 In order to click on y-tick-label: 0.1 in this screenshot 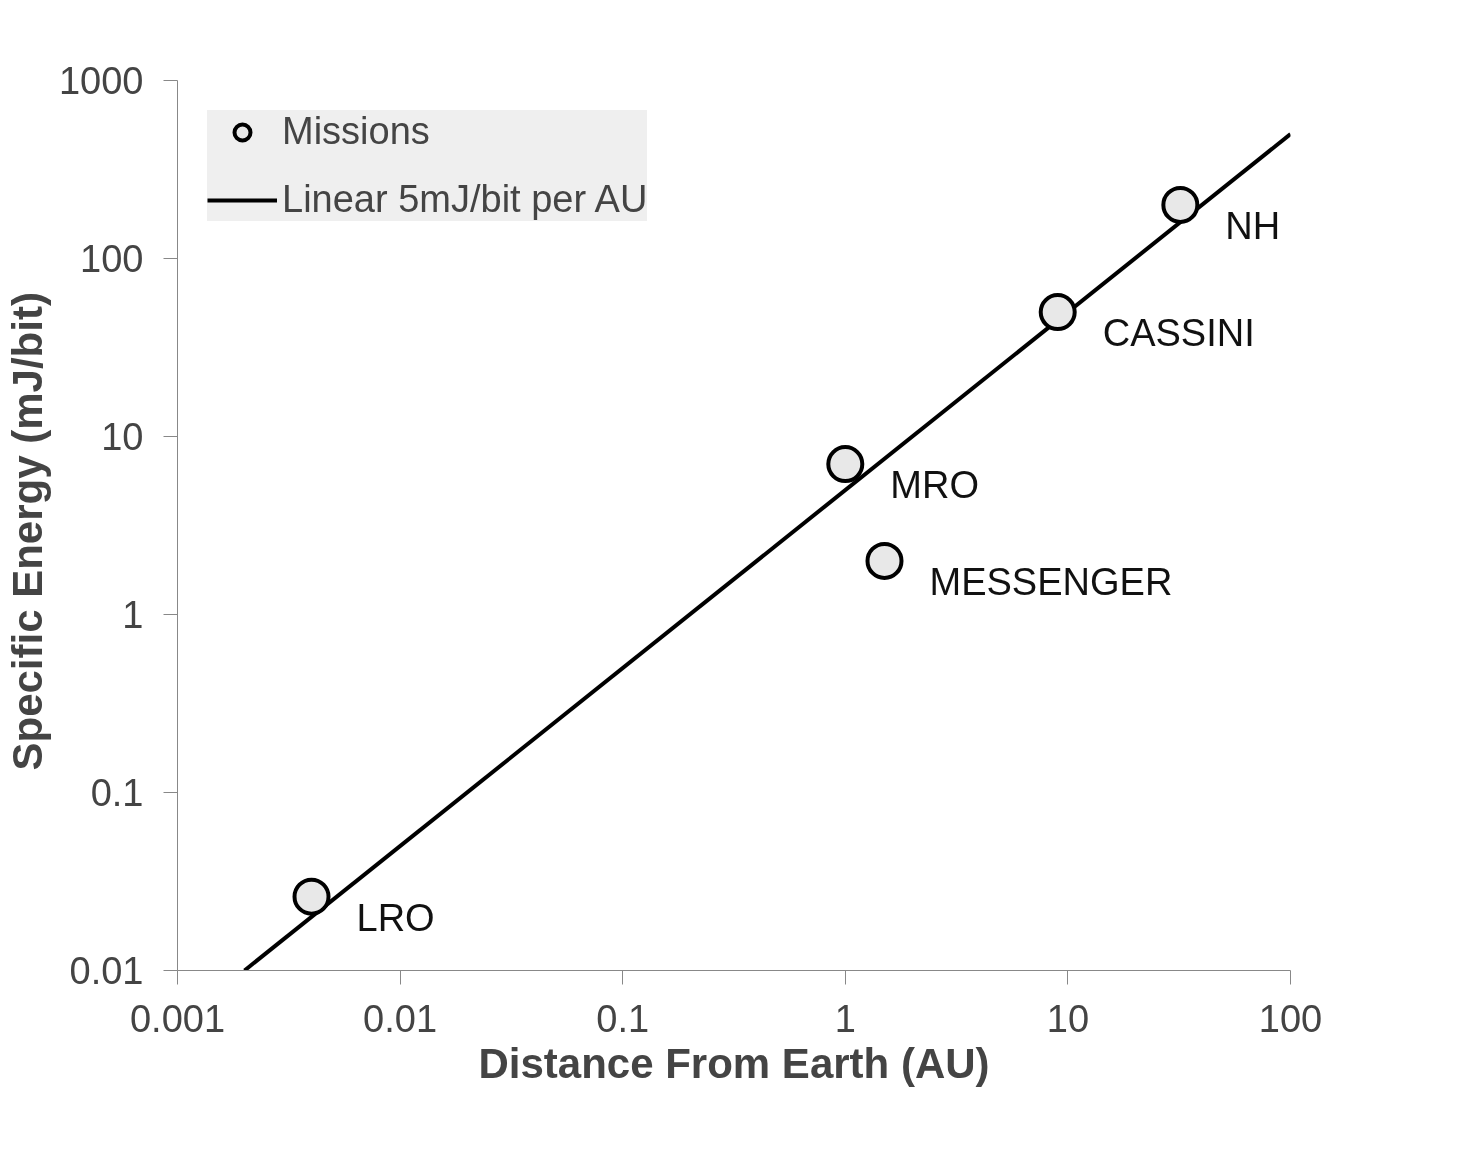, I will do `click(117, 793)`.